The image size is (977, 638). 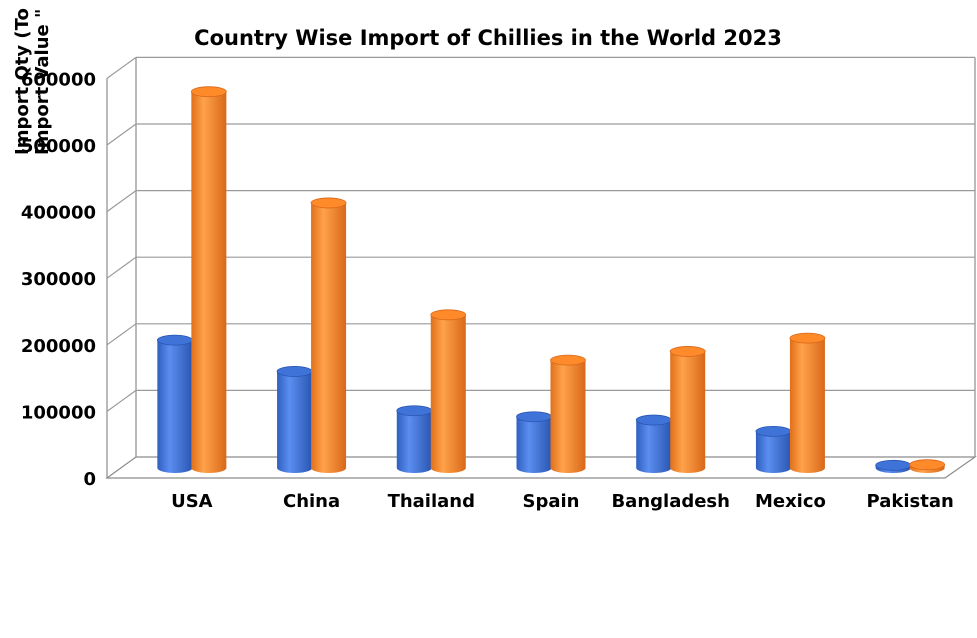 I want to click on x-tick-label: Bangladesh, so click(x=670, y=501).